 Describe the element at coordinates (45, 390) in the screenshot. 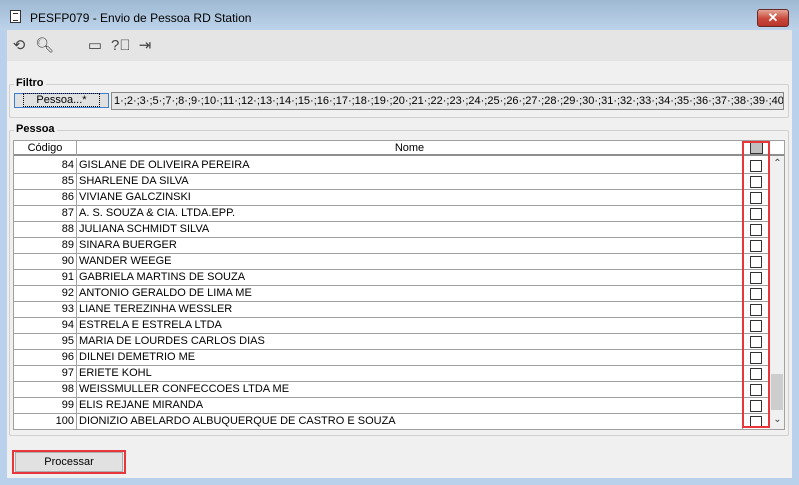

I see `cell-codigo: 98` at that location.